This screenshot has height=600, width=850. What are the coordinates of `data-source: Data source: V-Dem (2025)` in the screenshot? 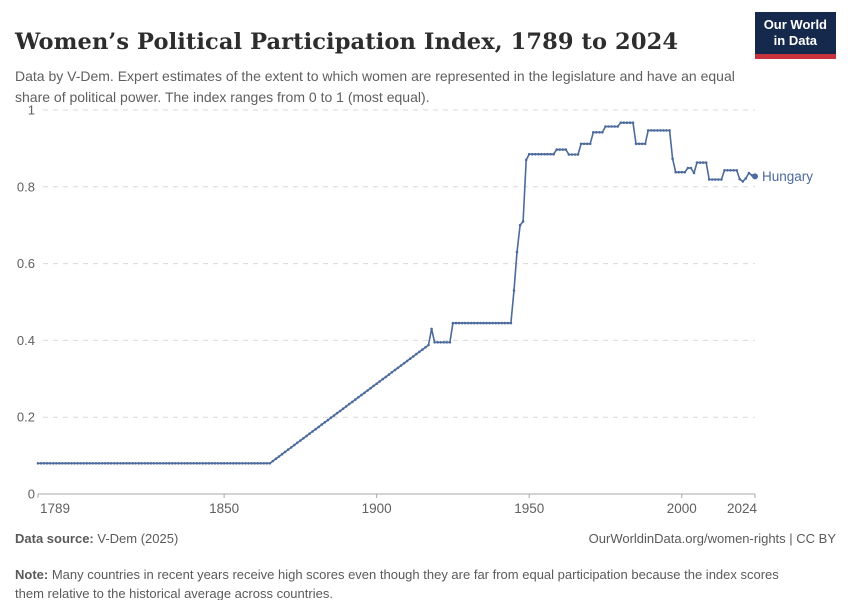 It's located at (96, 538).